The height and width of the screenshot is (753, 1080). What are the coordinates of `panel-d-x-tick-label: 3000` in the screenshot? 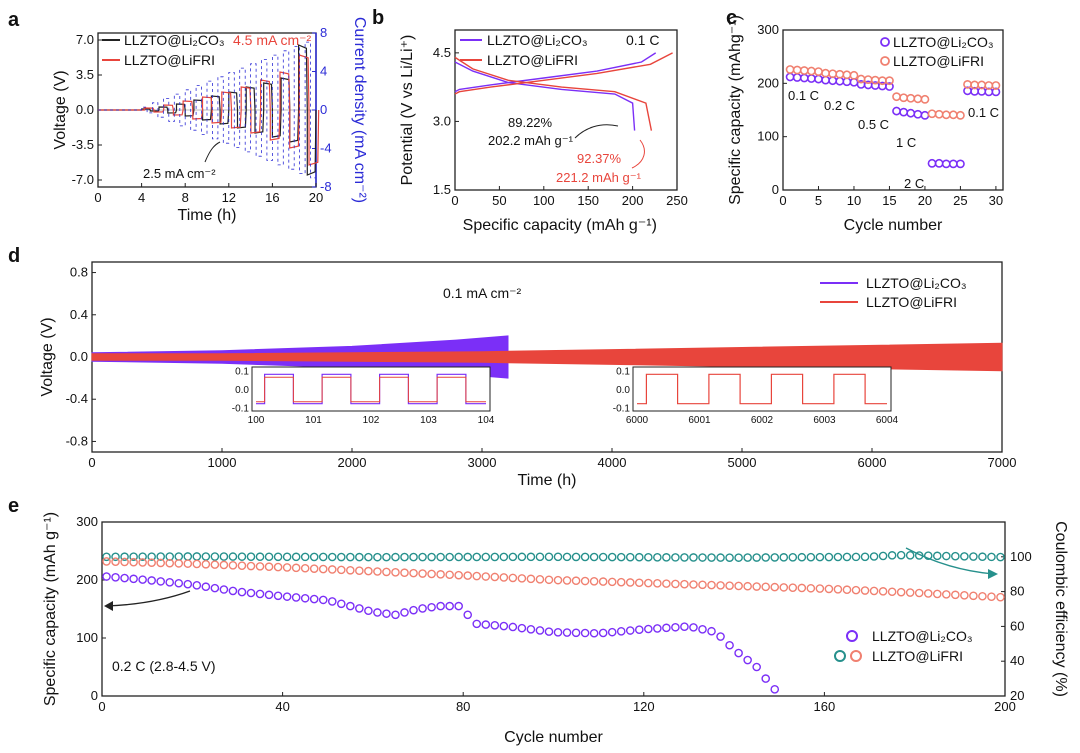 It's located at (482, 462).